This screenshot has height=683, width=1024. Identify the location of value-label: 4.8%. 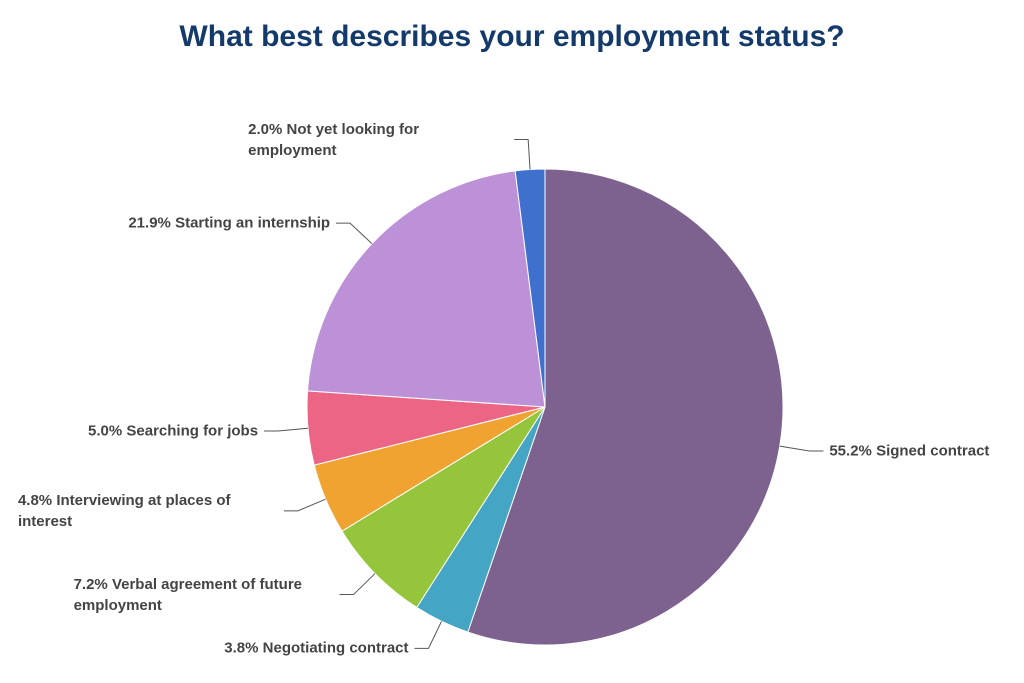
(35, 500).